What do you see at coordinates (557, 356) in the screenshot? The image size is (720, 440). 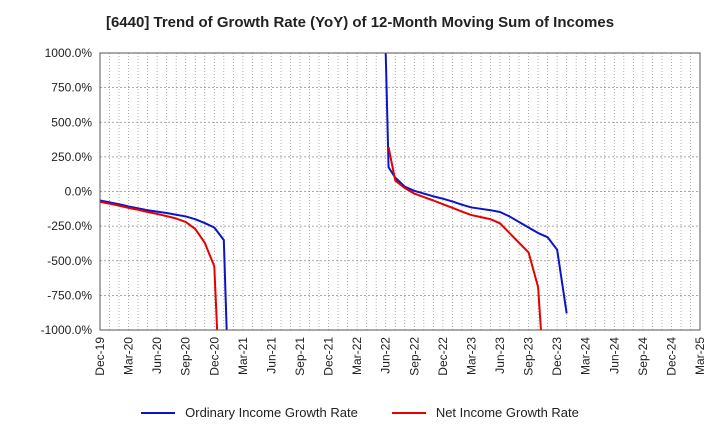 I see `x-tick-label: Dec-23` at bounding box center [557, 356].